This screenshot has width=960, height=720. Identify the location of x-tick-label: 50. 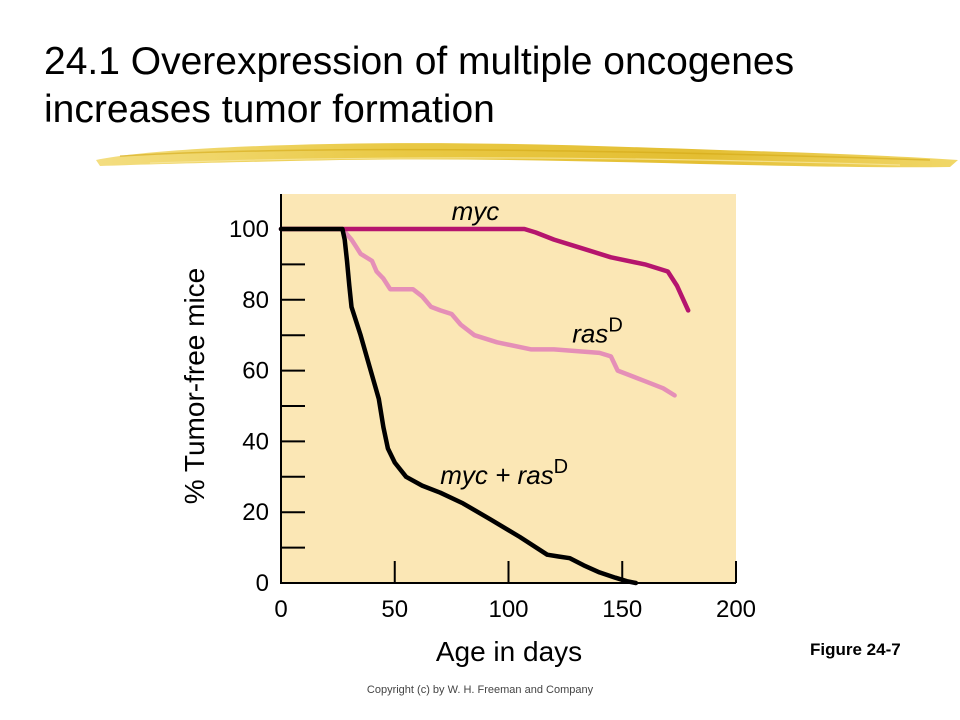
(394, 609).